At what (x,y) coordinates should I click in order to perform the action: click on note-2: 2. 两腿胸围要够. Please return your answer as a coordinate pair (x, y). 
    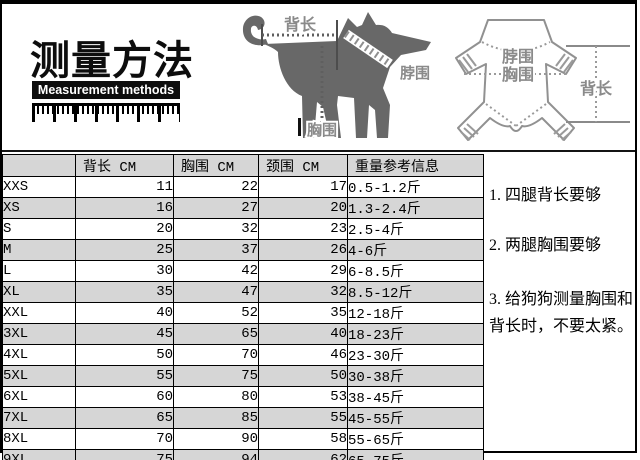
    Looking at the image, I should click on (545, 245).